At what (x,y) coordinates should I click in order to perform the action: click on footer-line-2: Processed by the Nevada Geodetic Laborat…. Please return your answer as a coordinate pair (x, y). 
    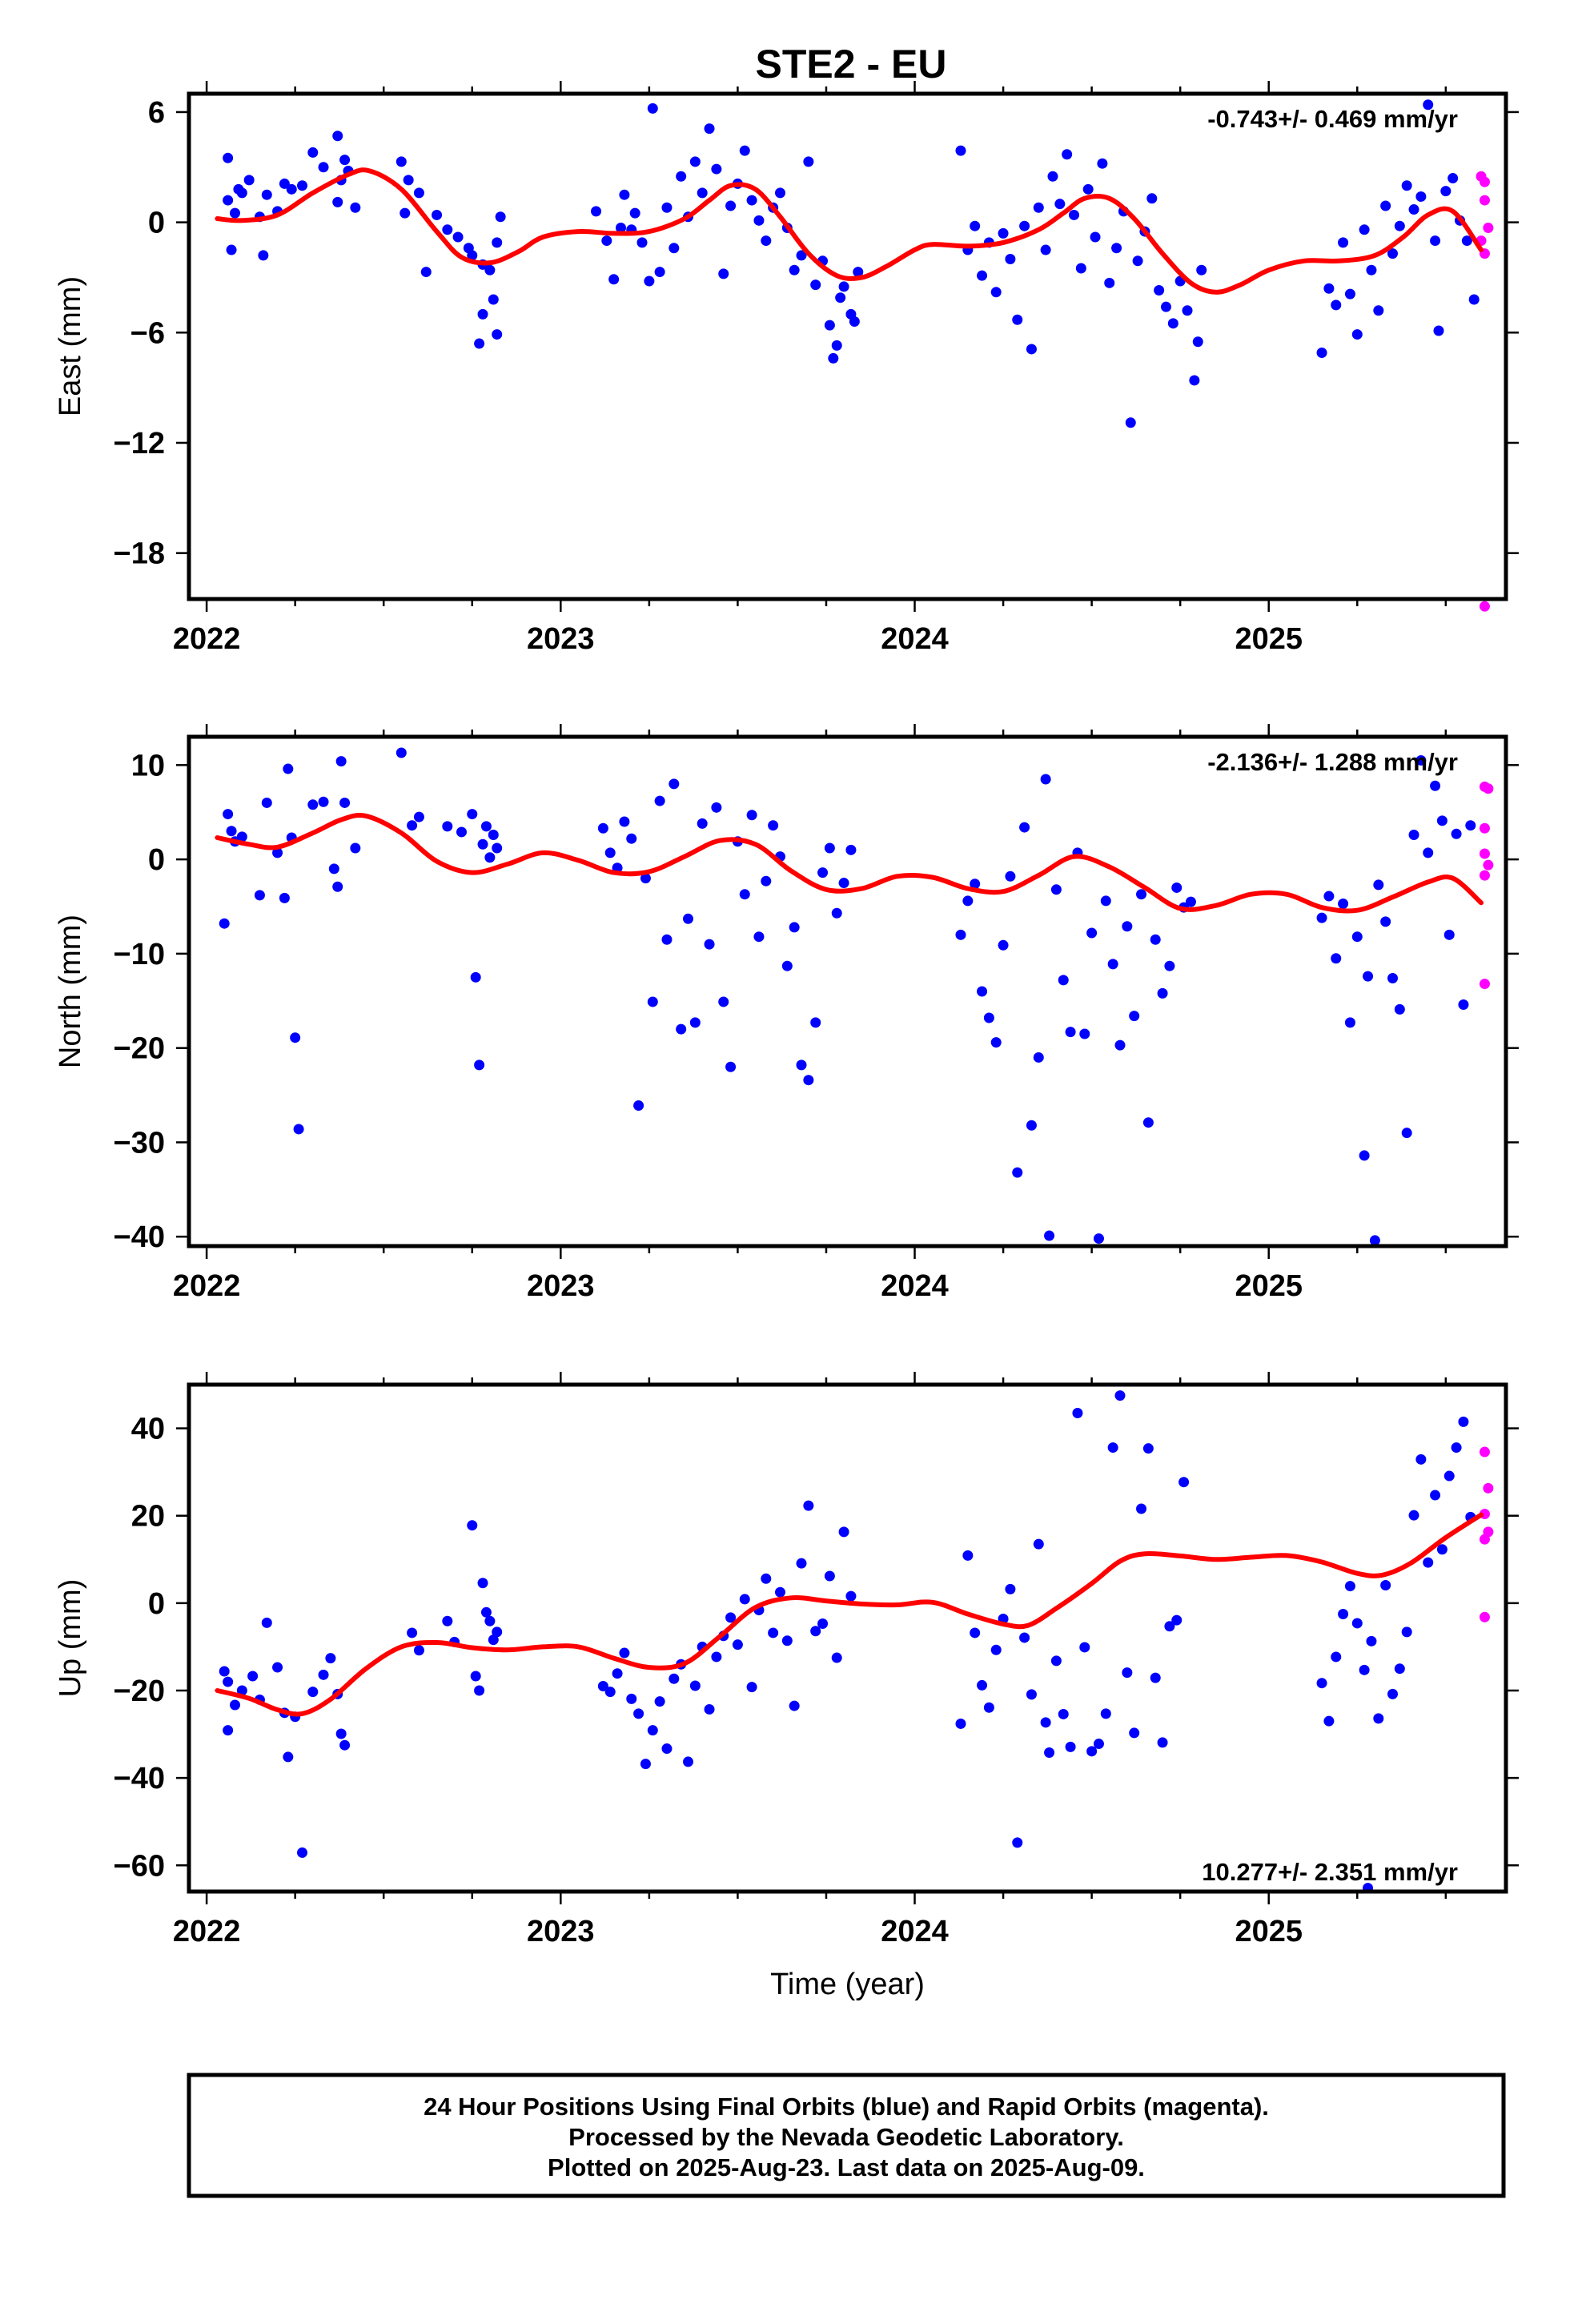
    Looking at the image, I should click on (846, 2137).